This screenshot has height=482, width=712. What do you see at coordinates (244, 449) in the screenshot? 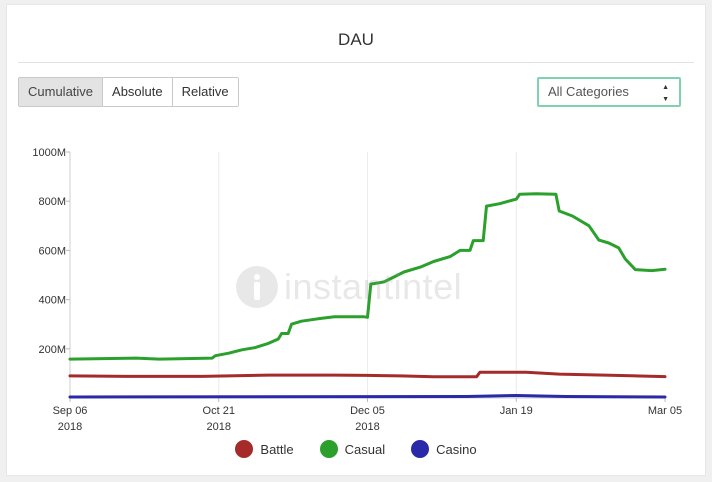
I see `legend-swatch-battle` at bounding box center [244, 449].